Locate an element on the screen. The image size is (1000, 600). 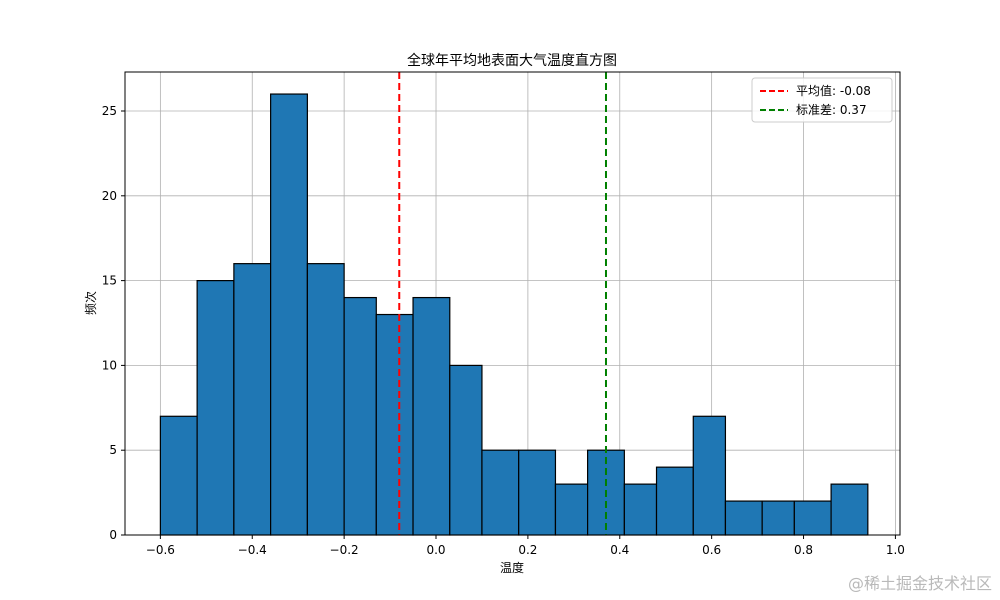
x-tick-label: 1.0 is located at coordinates (895, 550).